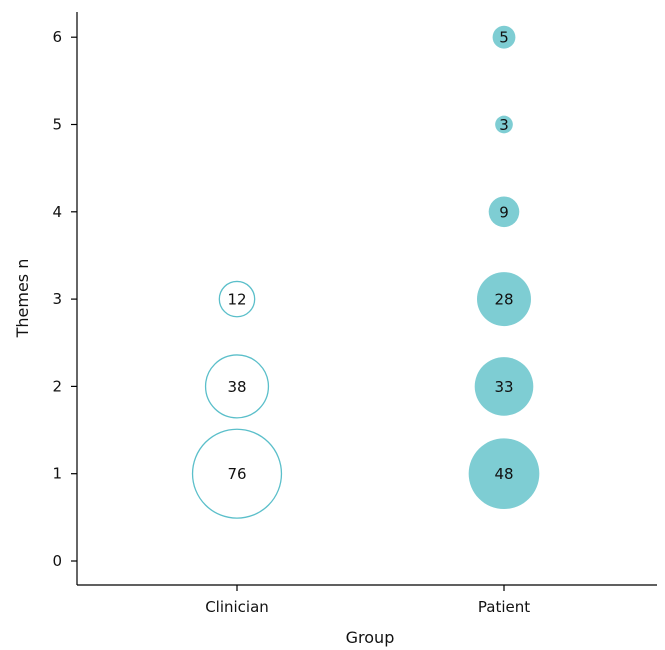 This screenshot has height=650, width=665. Describe the element at coordinates (22, 299) in the screenshot. I see `y-axis-title: Themes n` at that location.